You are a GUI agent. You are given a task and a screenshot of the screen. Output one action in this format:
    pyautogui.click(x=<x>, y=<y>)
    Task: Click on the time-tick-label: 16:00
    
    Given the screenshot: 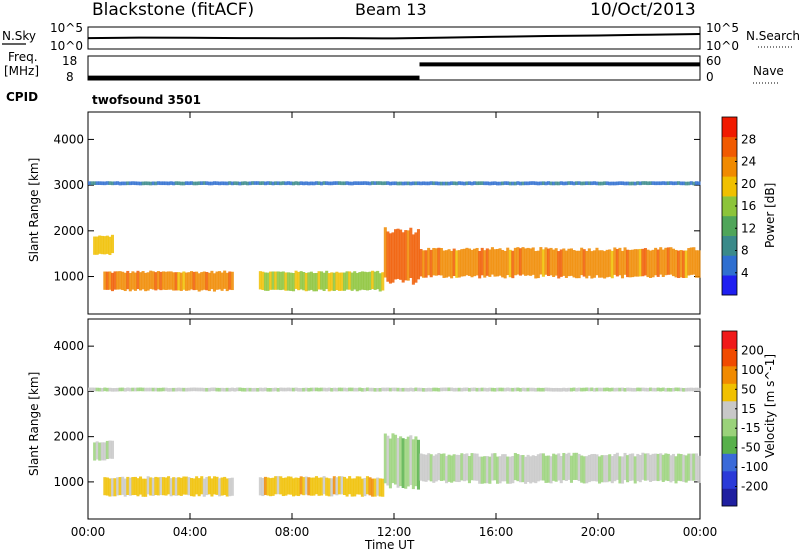 What is the action you would take?
    pyautogui.click(x=496, y=532)
    